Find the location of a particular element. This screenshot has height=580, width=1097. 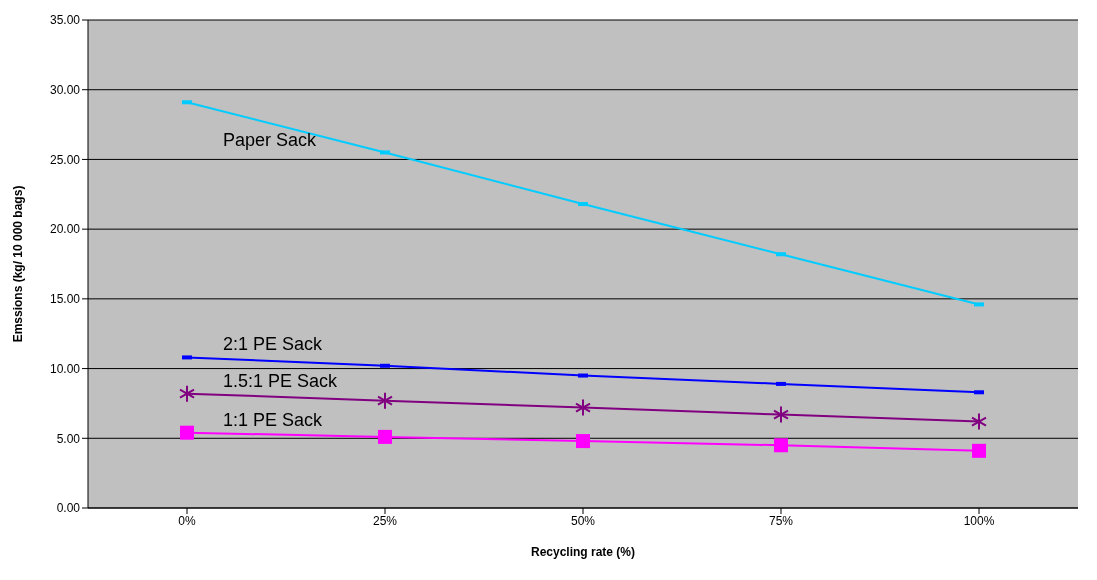

x-tick-label: 25% is located at coordinates (385, 520).